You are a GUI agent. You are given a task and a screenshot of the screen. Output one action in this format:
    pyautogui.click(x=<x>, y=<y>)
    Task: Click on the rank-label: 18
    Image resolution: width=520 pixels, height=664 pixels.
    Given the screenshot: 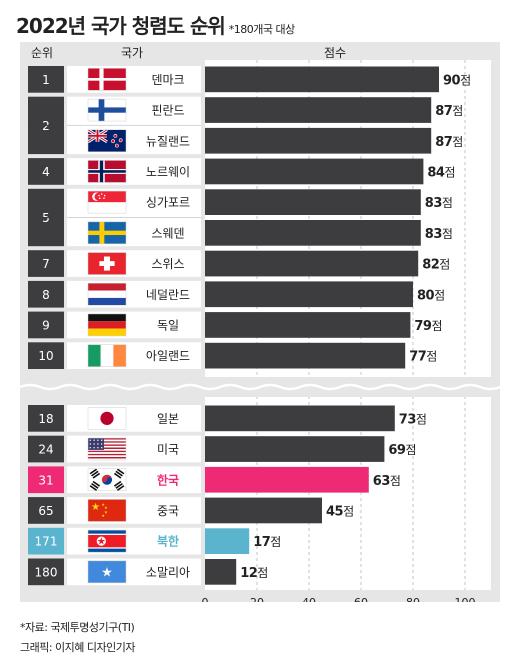 What is the action you would take?
    pyautogui.click(x=45, y=419)
    